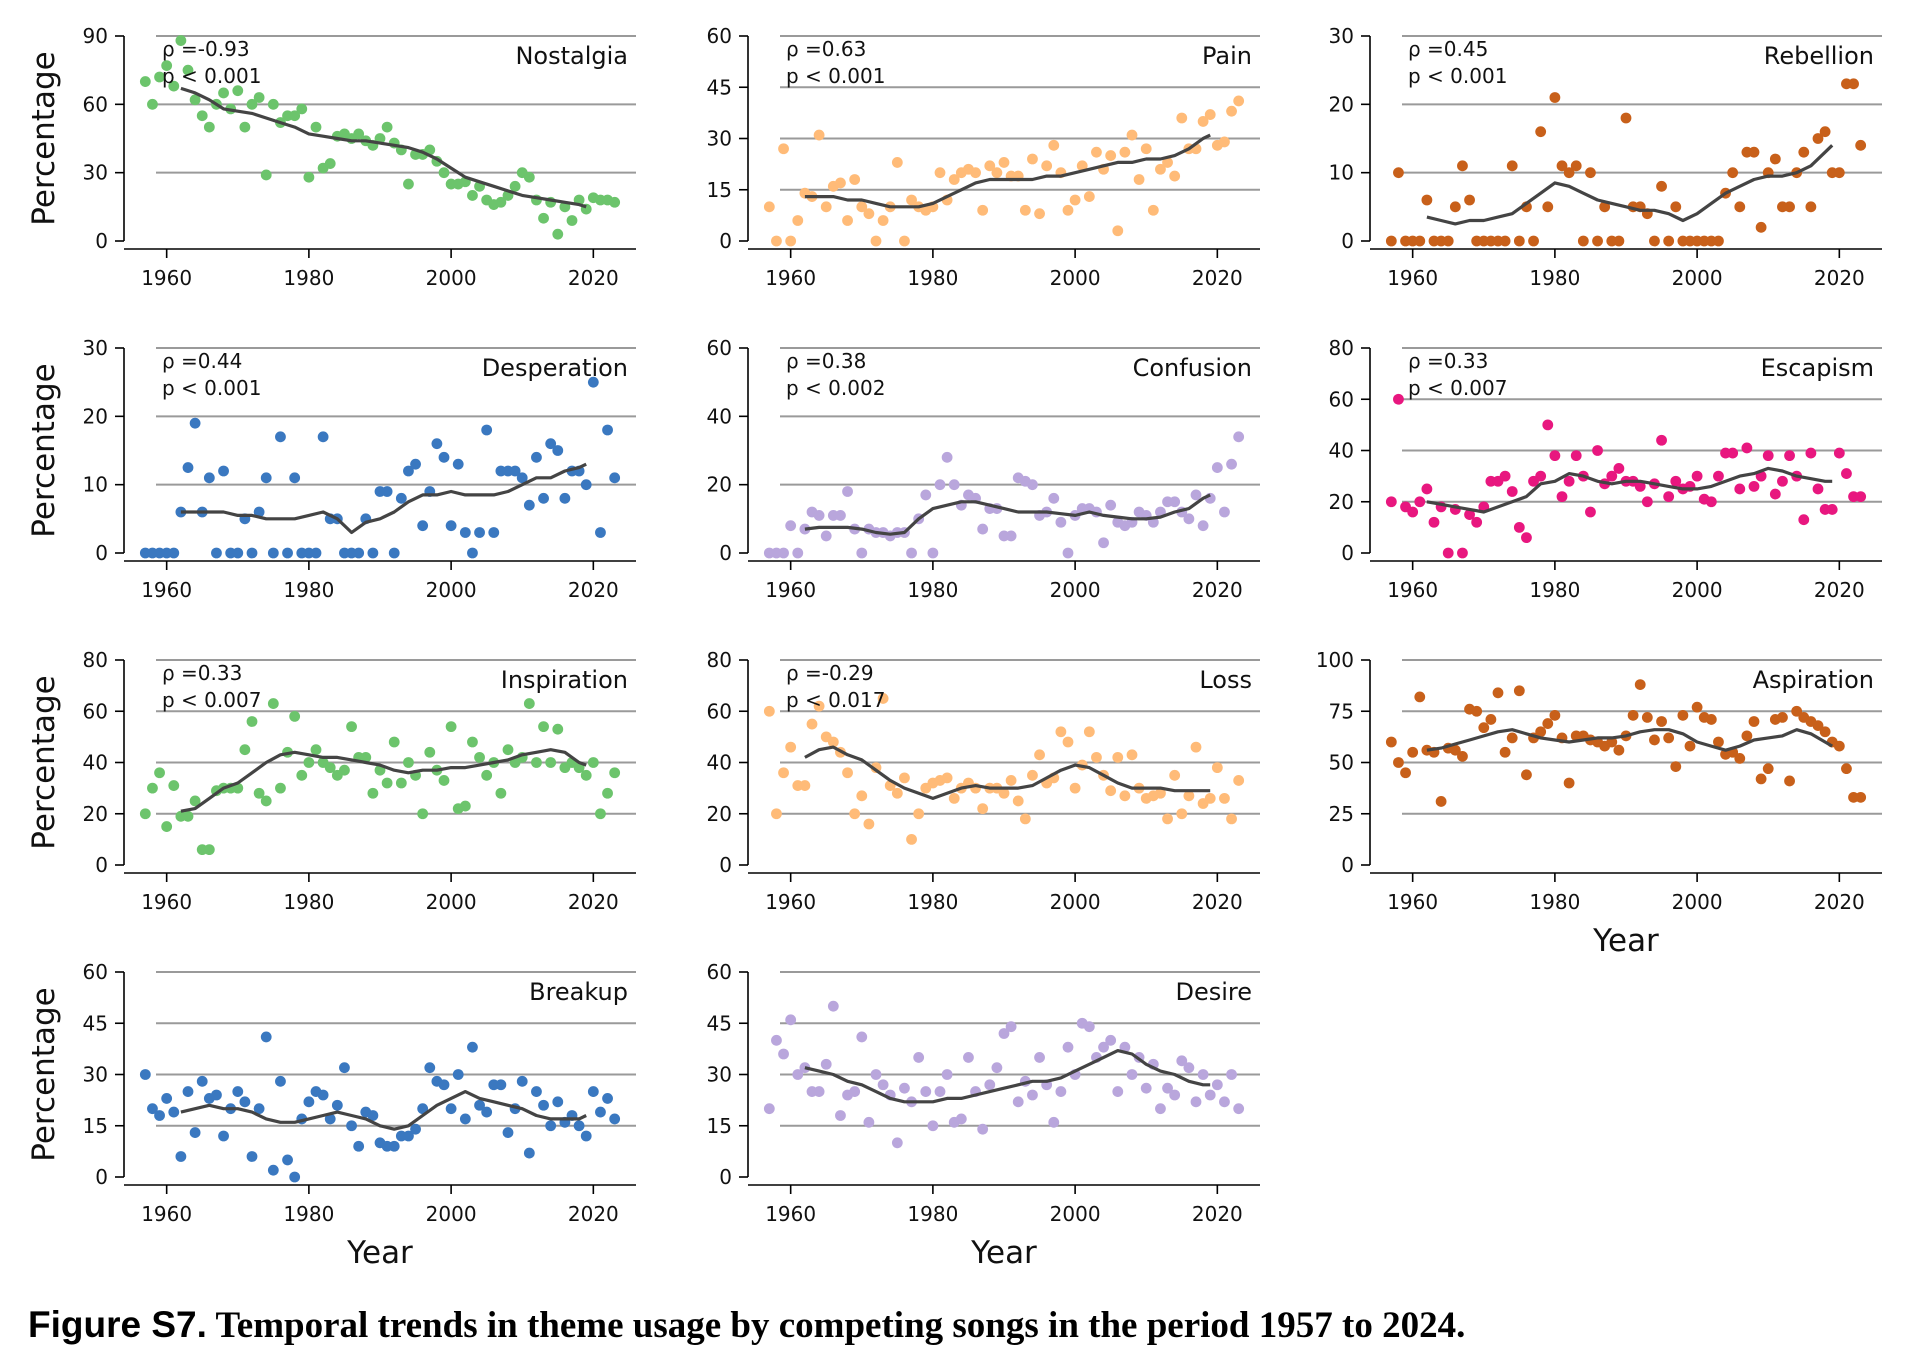  Describe the element at coordinates (1341, 711) in the screenshot. I see `y-tick-label: 75` at that location.